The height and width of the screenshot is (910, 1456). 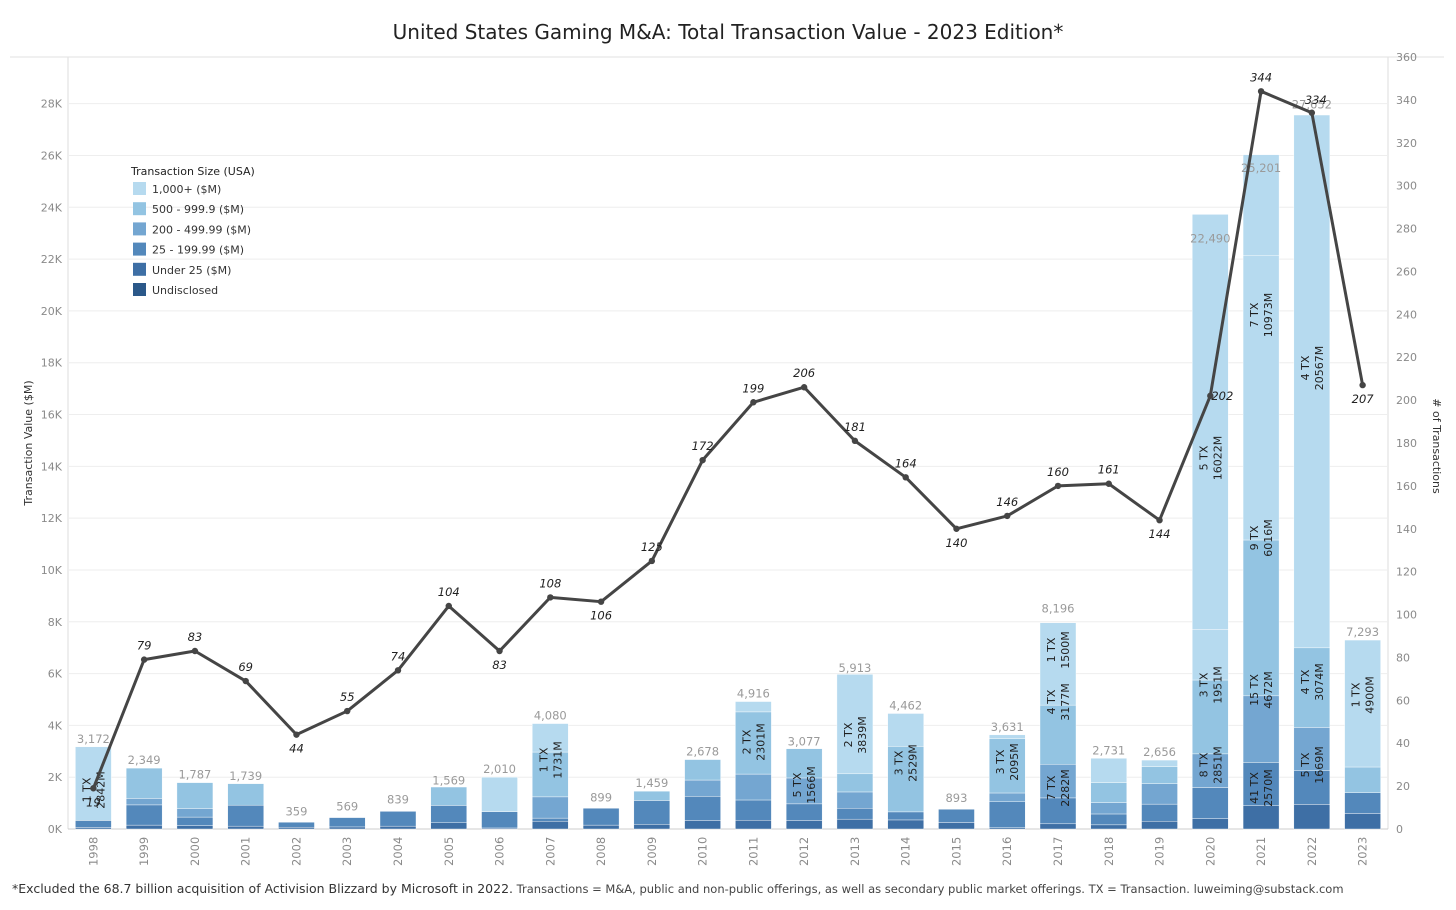 What do you see at coordinates (52, 570) in the screenshot?
I see `y-tick-label: 10K` at bounding box center [52, 570].